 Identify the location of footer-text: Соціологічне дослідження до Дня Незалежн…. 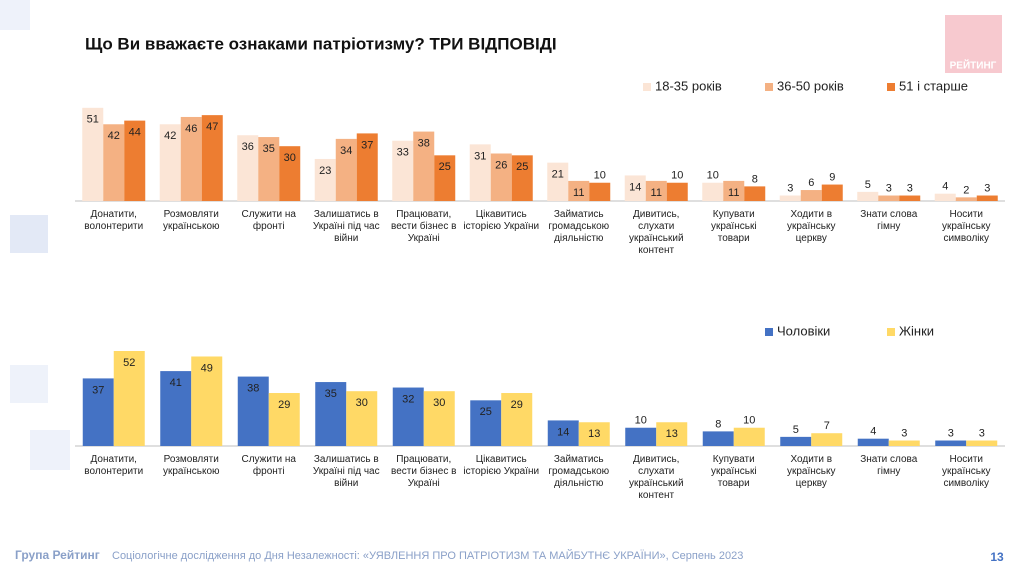
(427, 555).